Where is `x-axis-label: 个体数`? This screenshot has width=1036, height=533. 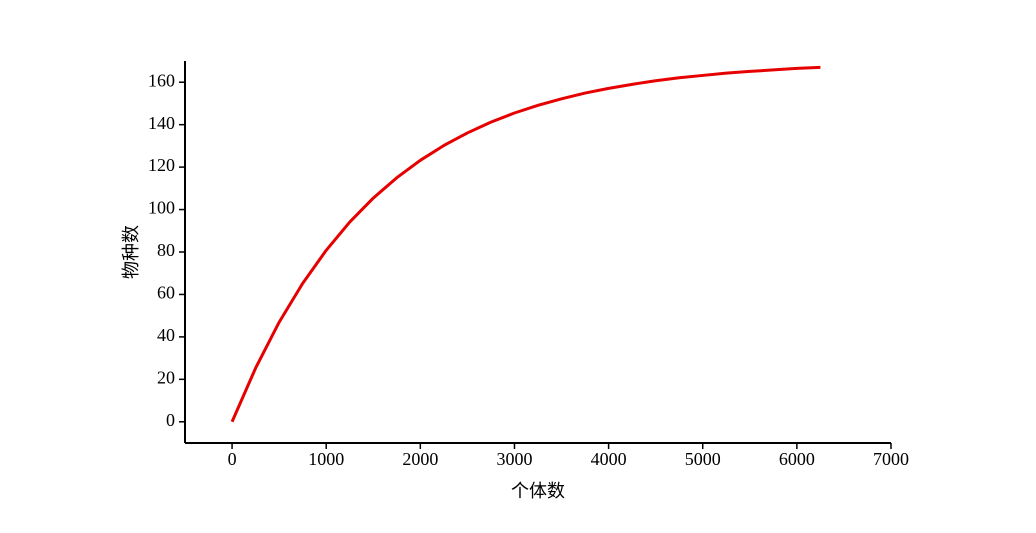 x-axis-label: 个体数 is located at coordinates (538, 491).